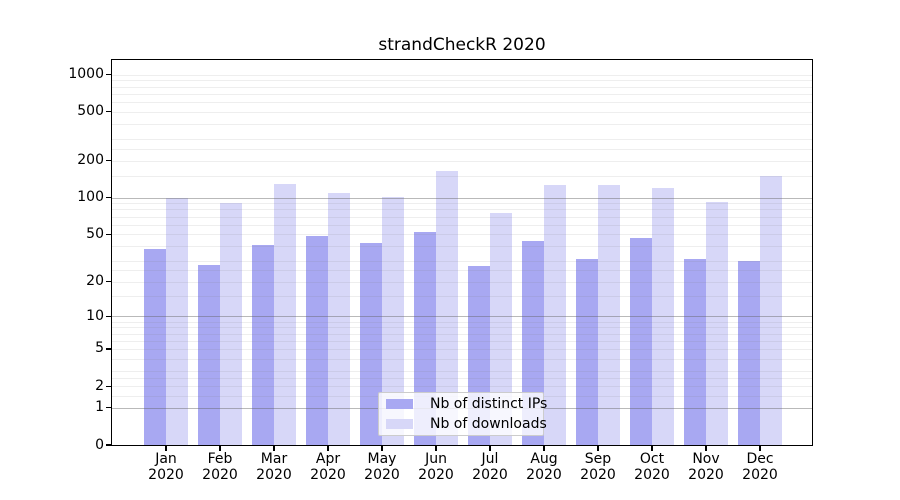 This screenshot has width=900, height=500. What do you see at coordinates (760, 467) in the screenshot?
I see `x-axis-tick-label: Dec 2020` at bounding box center [760, 467].